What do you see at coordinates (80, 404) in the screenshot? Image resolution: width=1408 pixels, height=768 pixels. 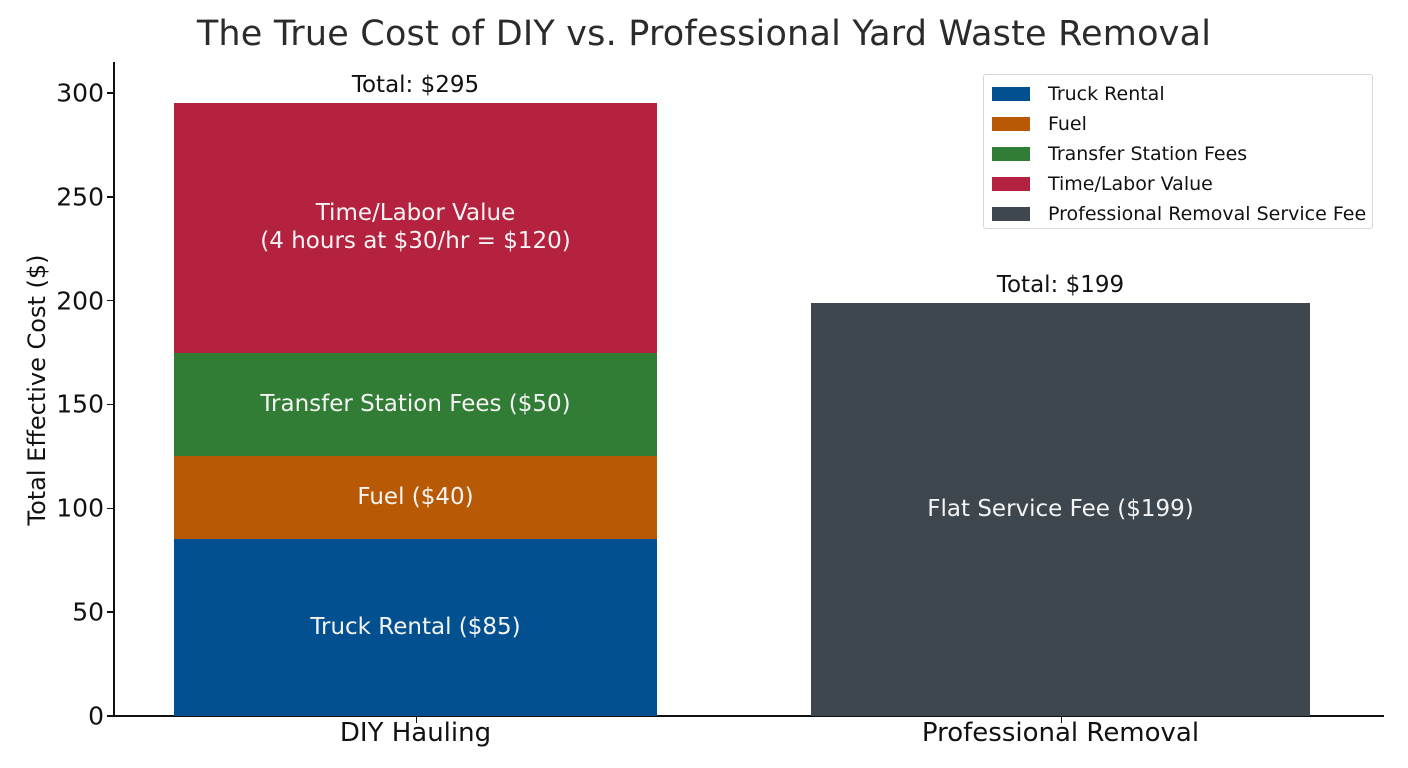 I see `y-tick-label: 150` at bounding box center [80, 404].